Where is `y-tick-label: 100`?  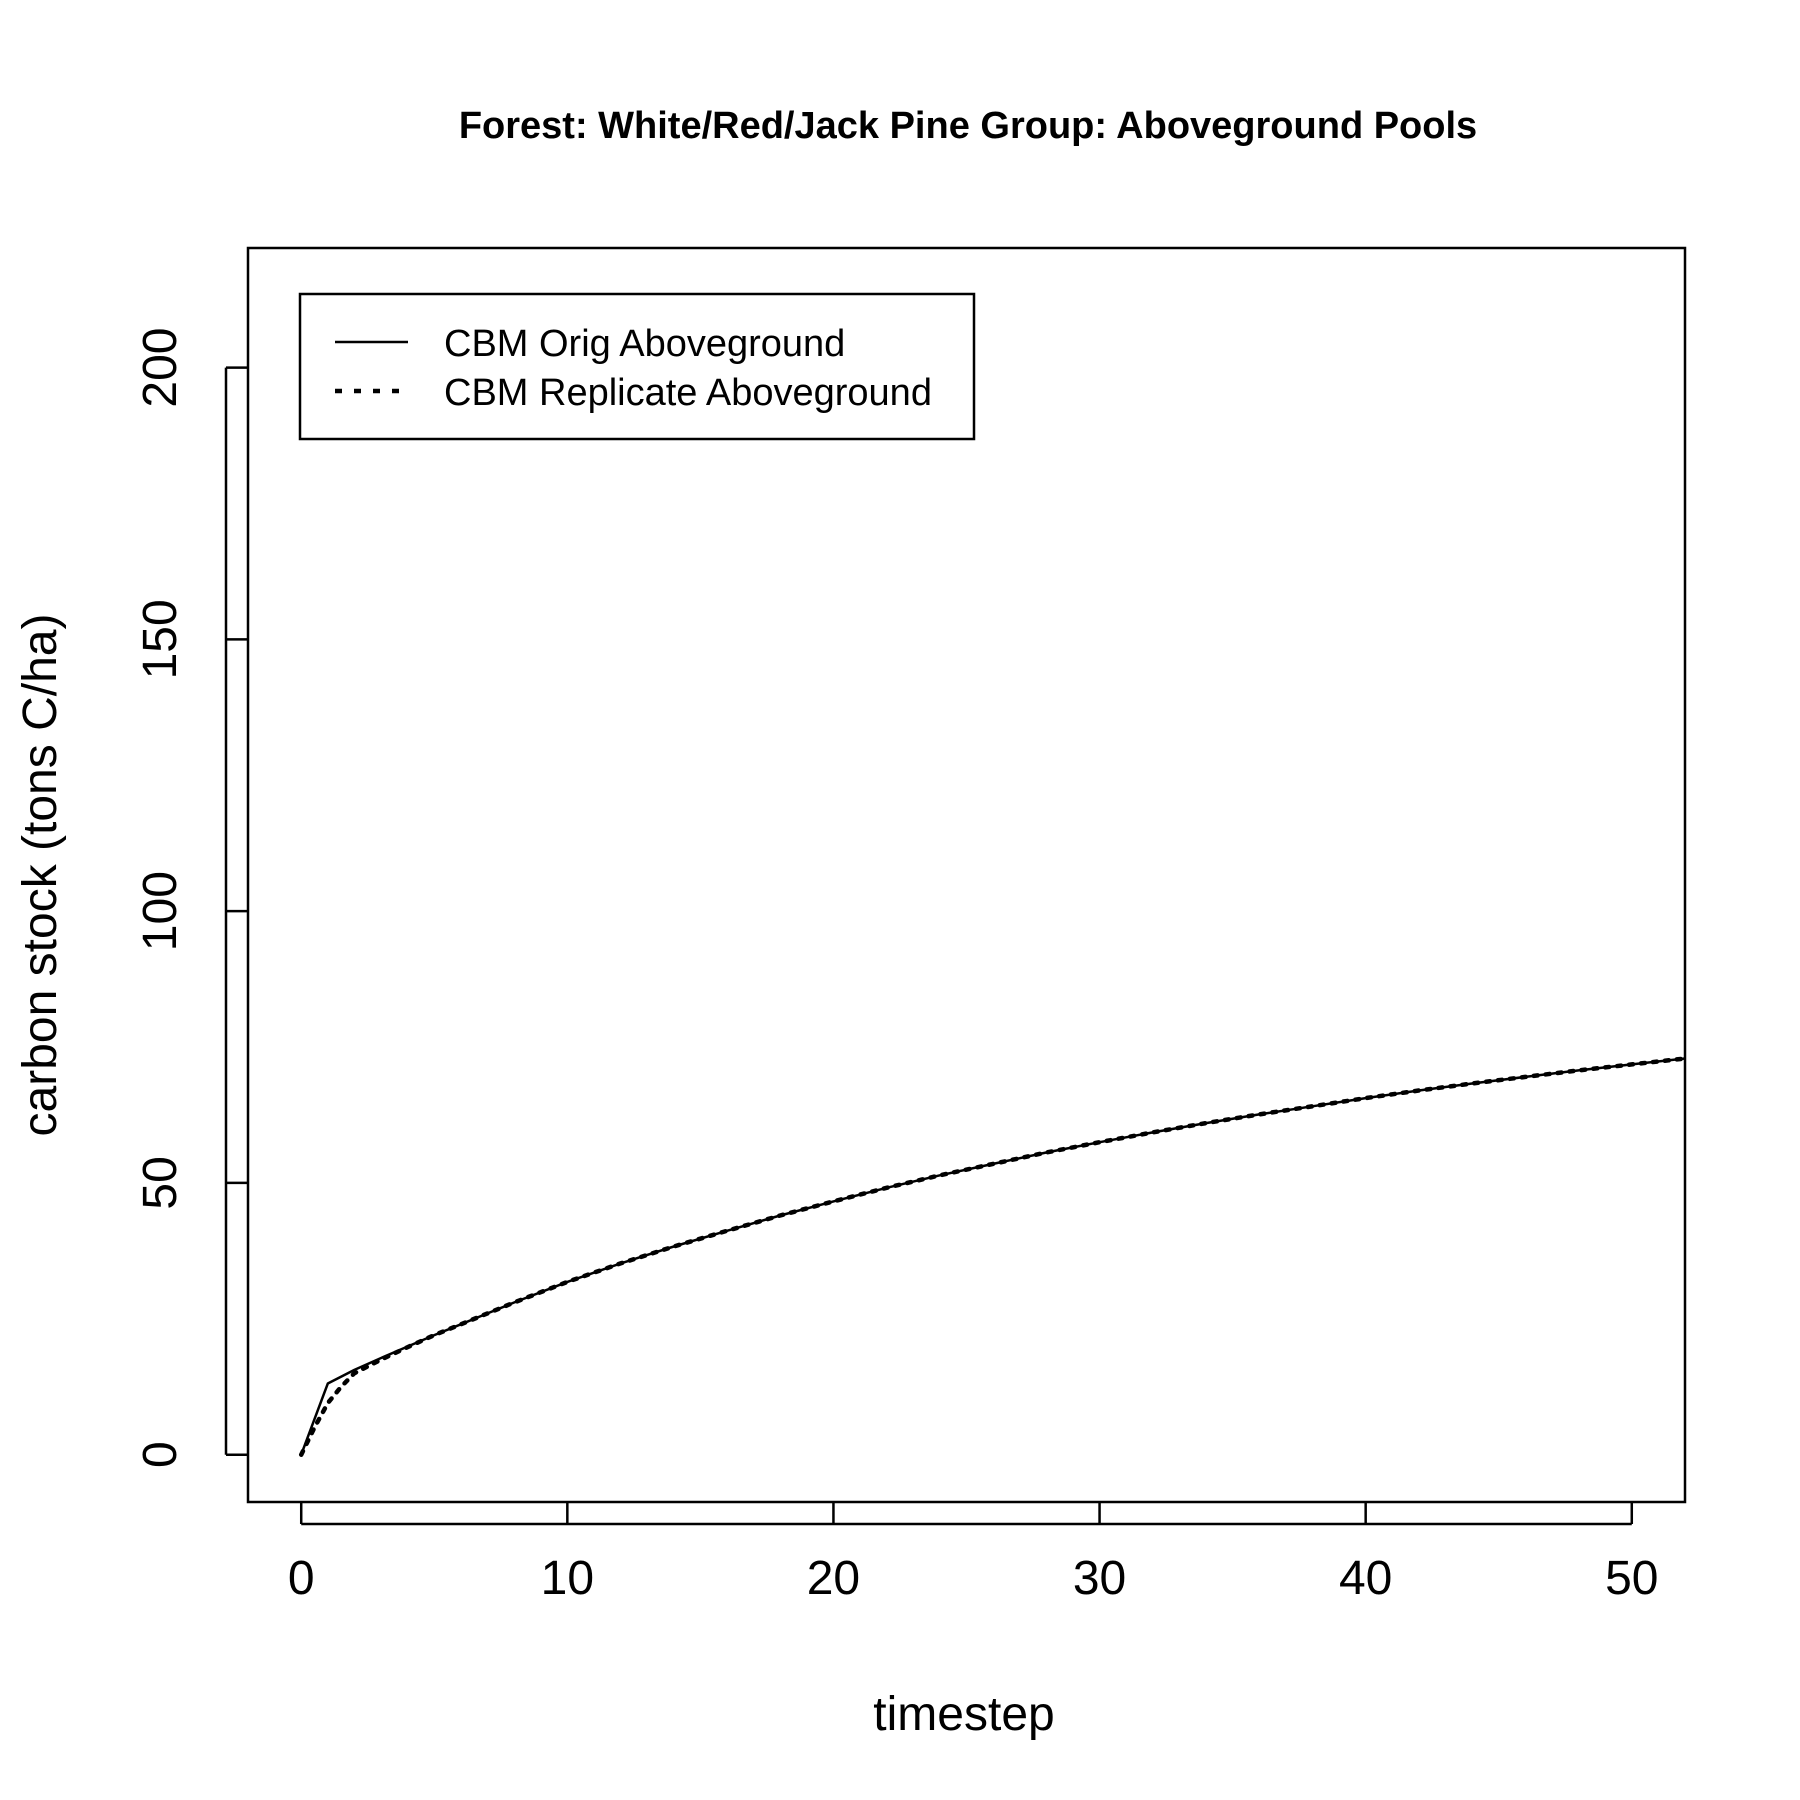 y-tick-label: 100 is located at coordinates (160, 911).